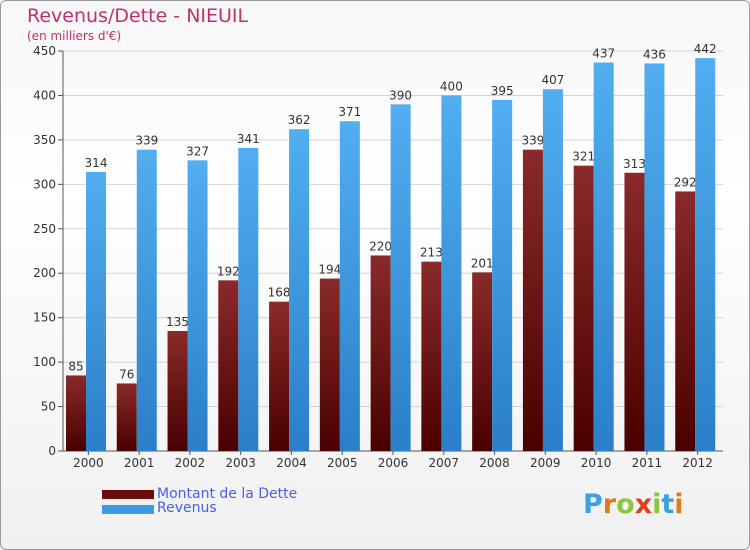 The height and width of the screenshot is (550, 750). Describe the element at coordinates (88, 463) in the screenshot. I see `x-tick-label: 2000` at that location.